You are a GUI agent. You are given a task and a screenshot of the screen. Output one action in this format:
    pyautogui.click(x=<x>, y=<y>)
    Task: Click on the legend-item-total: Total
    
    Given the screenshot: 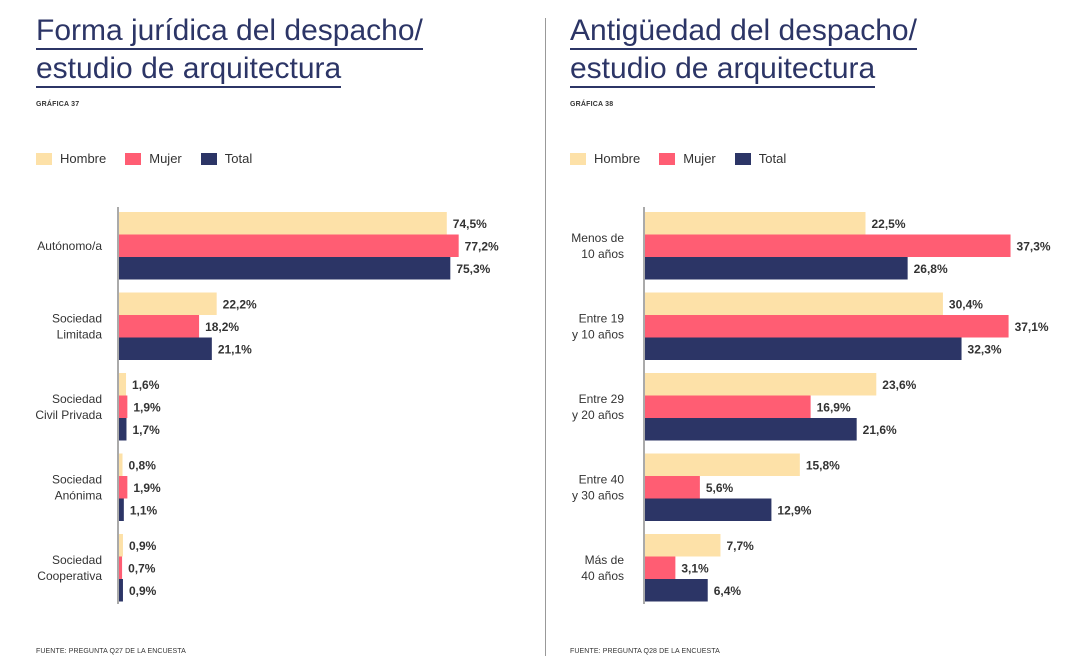 What is the action you would take?
    pyautogui.click(x=226, y=158)
    